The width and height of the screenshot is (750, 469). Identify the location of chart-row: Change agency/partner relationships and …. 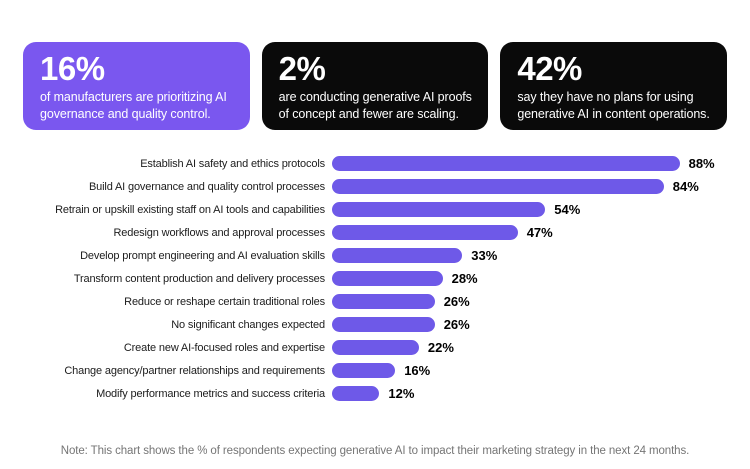
(375, 370).